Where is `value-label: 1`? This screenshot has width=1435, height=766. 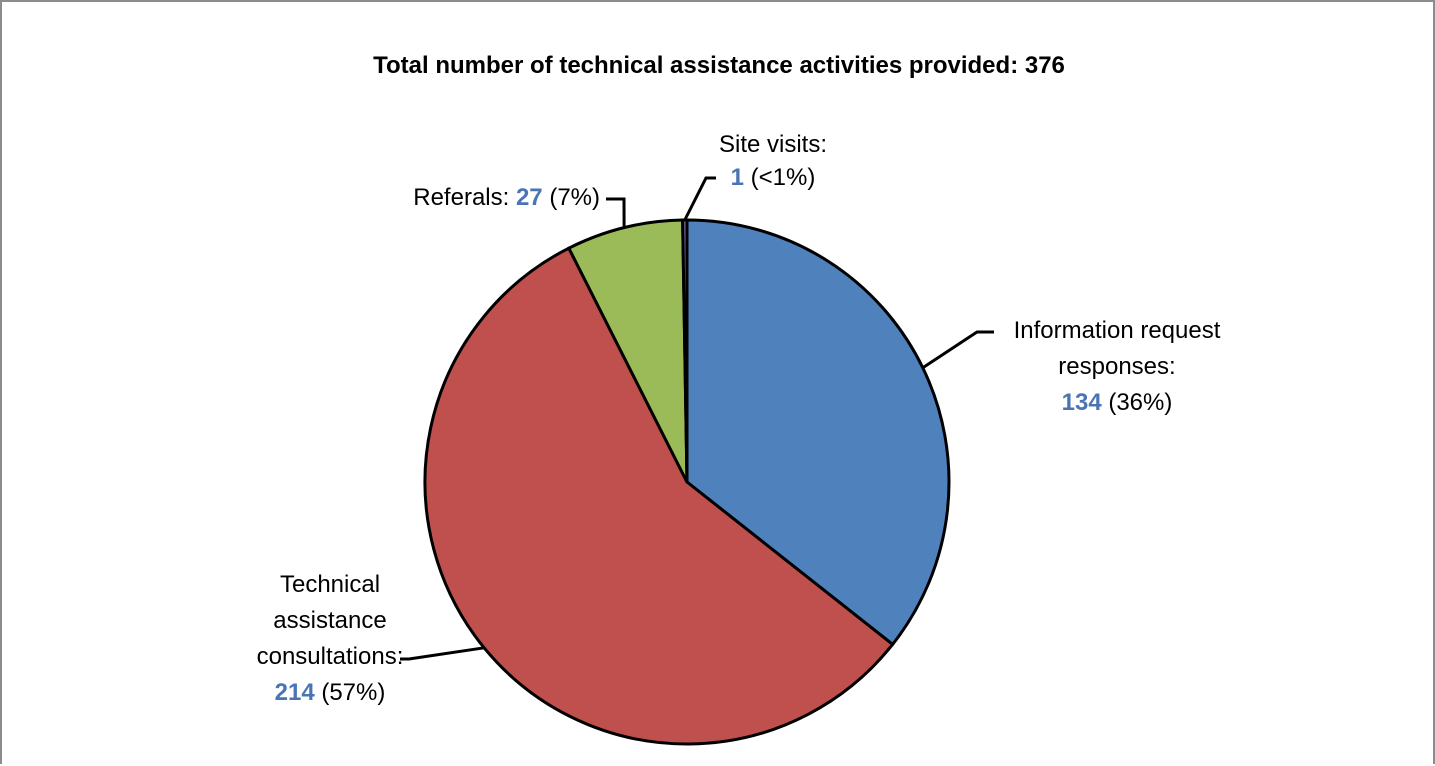
value-label: 1 is located at coordinates (737, 177).